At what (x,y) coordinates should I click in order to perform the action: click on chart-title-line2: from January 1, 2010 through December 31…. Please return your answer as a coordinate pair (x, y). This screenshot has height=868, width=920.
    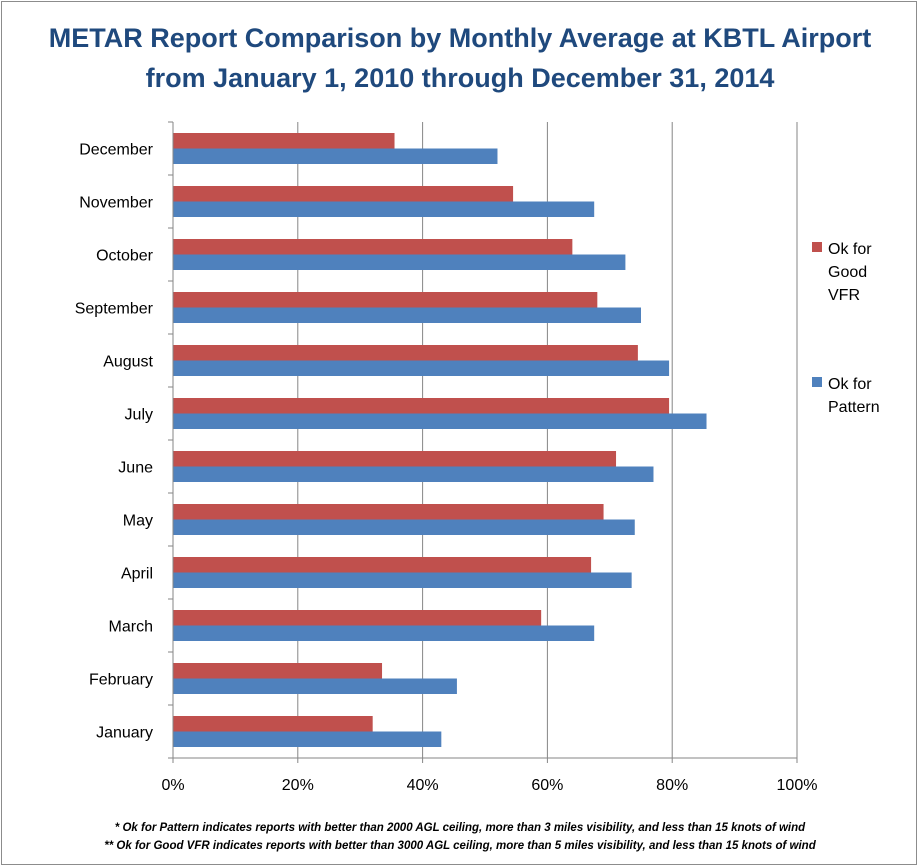
    Looking at the image, I should click on (460, 78).